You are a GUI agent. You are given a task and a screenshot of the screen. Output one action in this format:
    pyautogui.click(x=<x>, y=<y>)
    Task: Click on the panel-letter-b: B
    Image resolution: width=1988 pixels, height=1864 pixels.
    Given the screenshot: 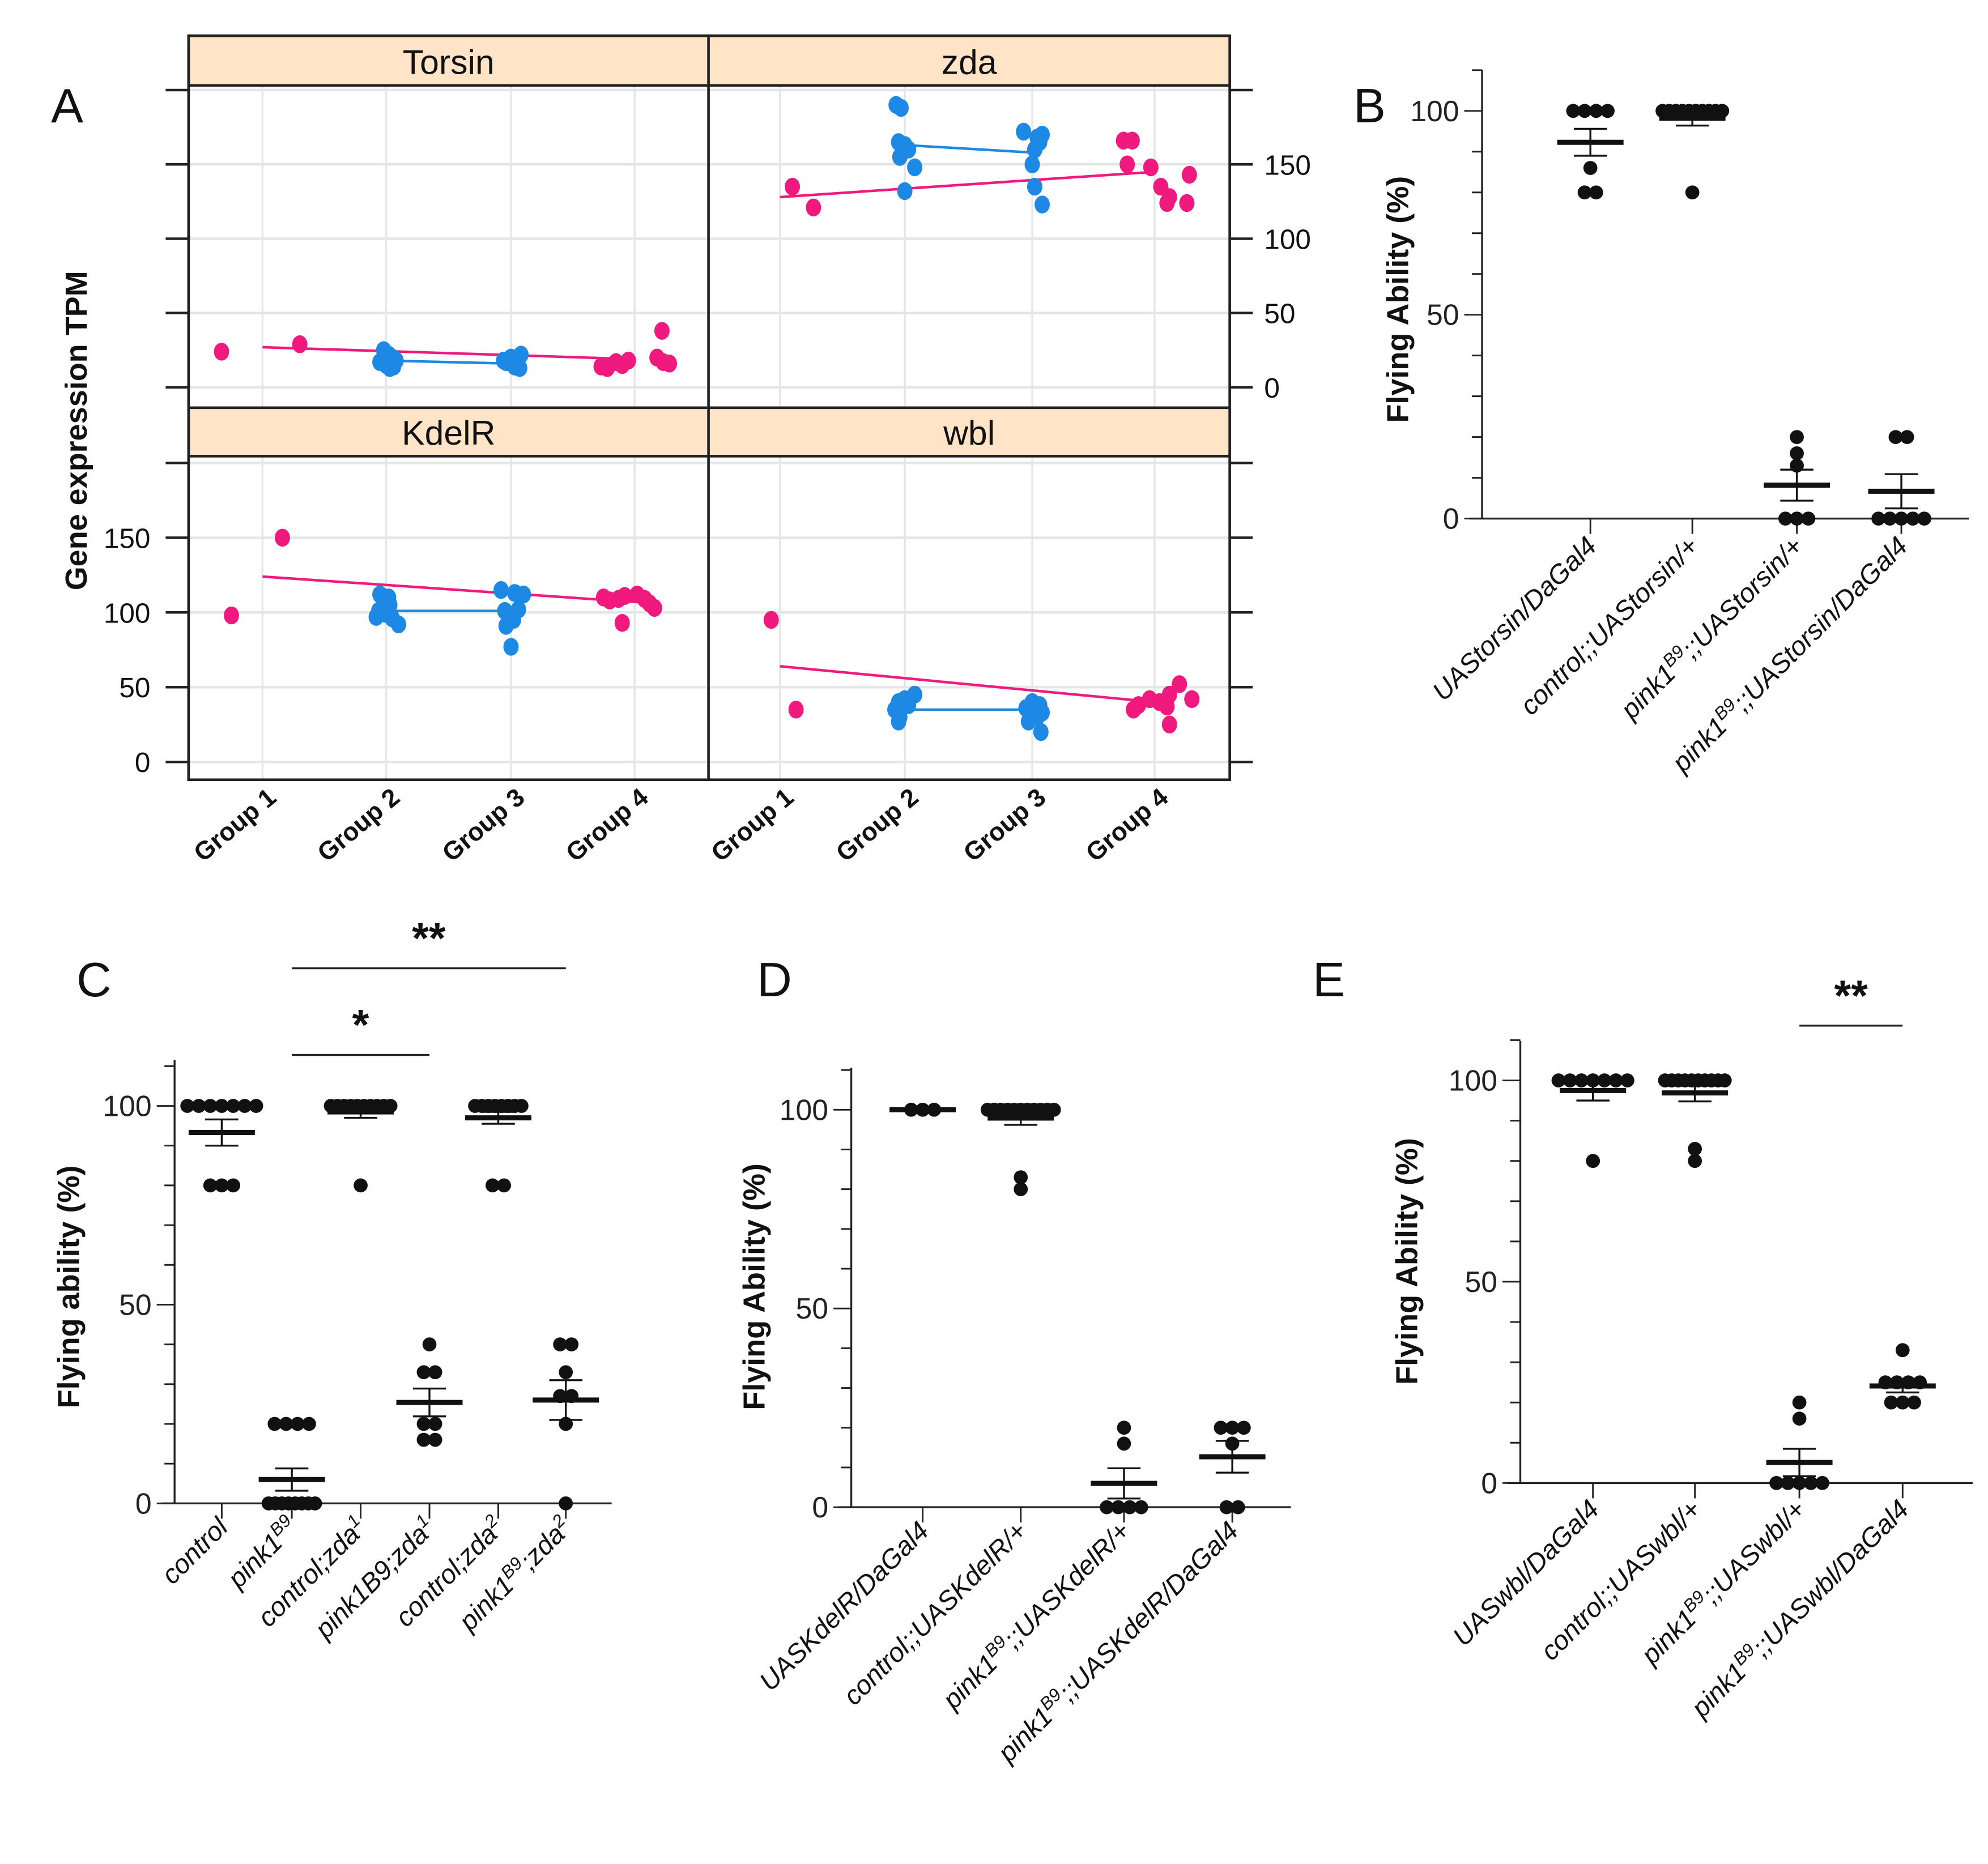 What is the action you would take?
    pyautogui.click(x=1370, y=106)
    